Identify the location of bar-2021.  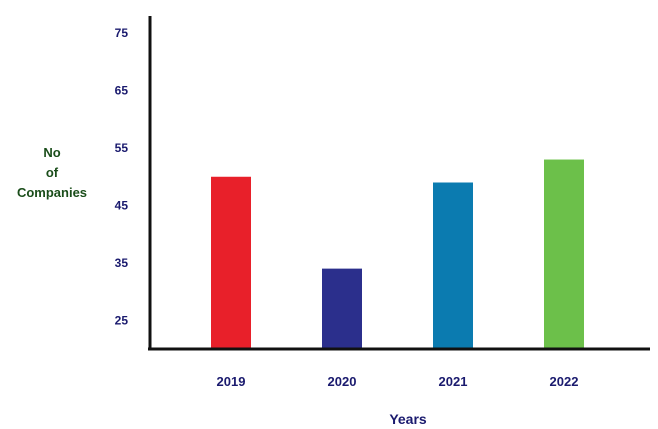
(453, 265).